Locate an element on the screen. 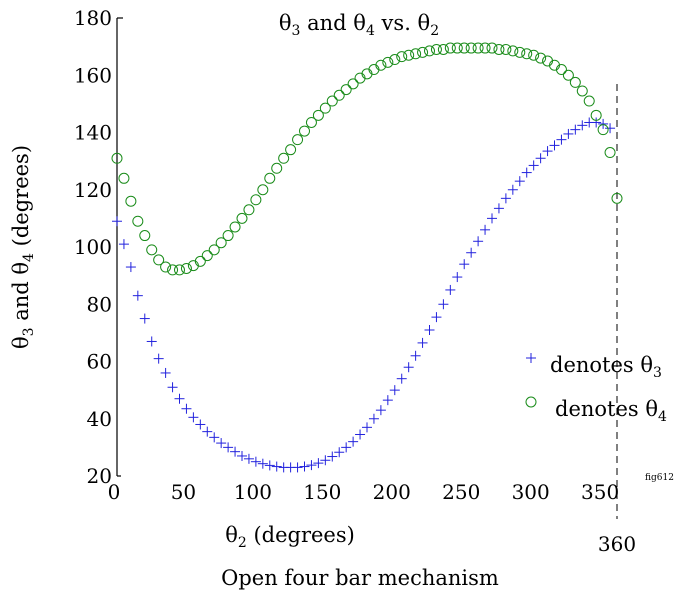 The height and width of the screenshot is (600, 679). y-axis-label: θ3 and θ4 (degrees) is located at coordinates (23, 247).